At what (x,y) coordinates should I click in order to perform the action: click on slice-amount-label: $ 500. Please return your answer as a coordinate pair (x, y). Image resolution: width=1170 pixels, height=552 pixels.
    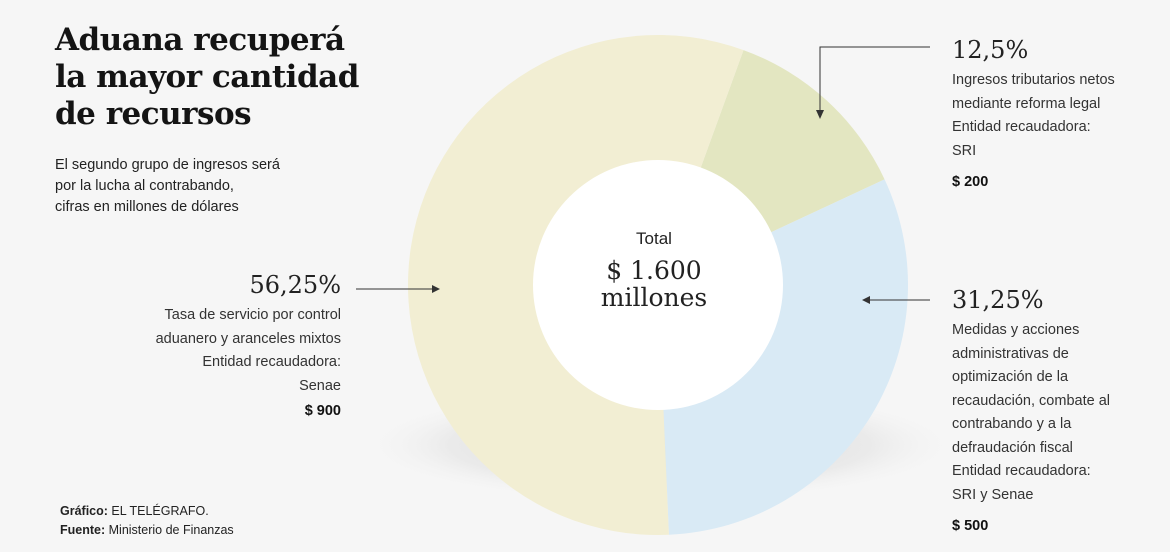
    Looking at the image, I should click on (970, 526).